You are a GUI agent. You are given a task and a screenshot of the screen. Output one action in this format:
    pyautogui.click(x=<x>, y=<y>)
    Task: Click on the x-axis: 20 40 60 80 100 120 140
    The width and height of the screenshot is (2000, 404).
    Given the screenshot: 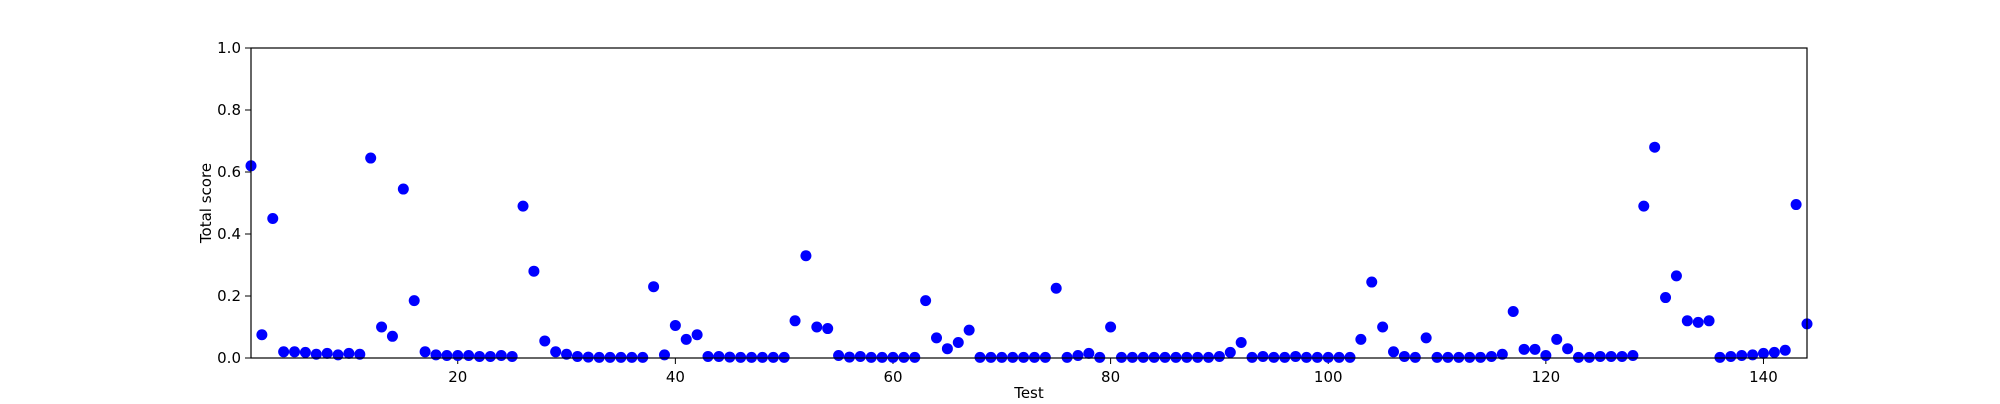 What is the action you would take?
    pyautogui.click(x=1113, y=372)
    